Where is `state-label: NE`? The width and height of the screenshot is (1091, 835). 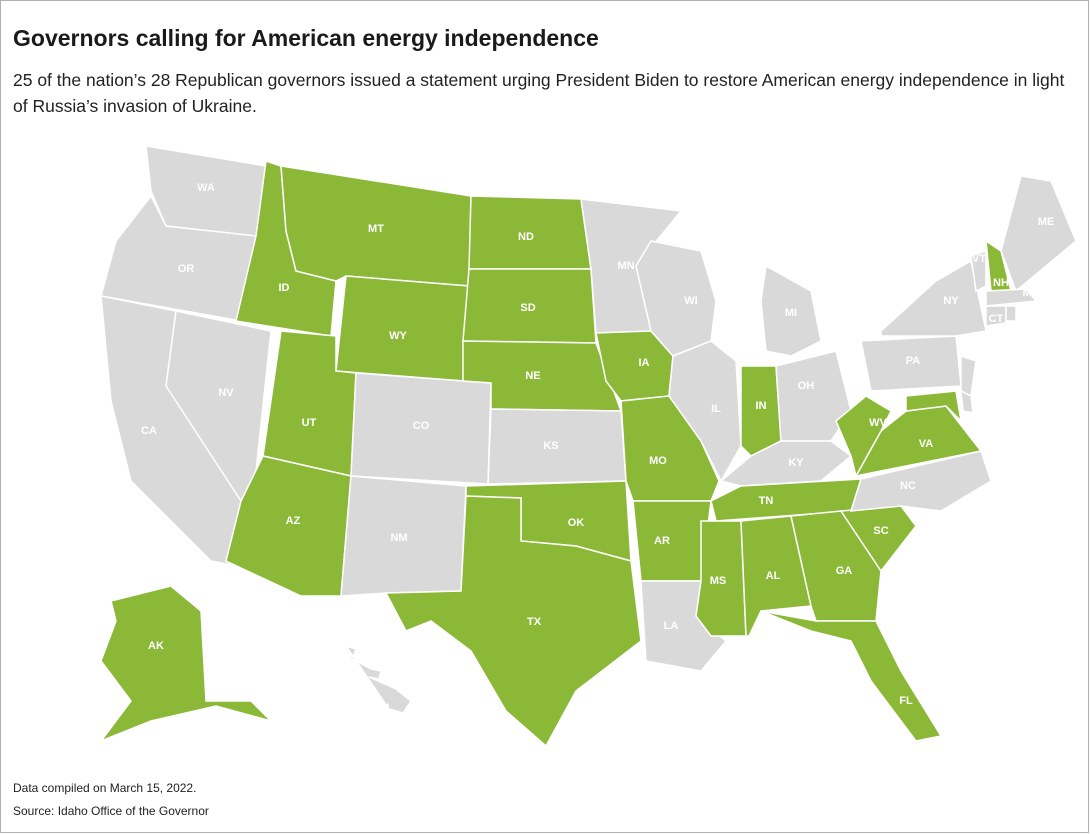 state-label: NE is located at coordinates (532, 376).